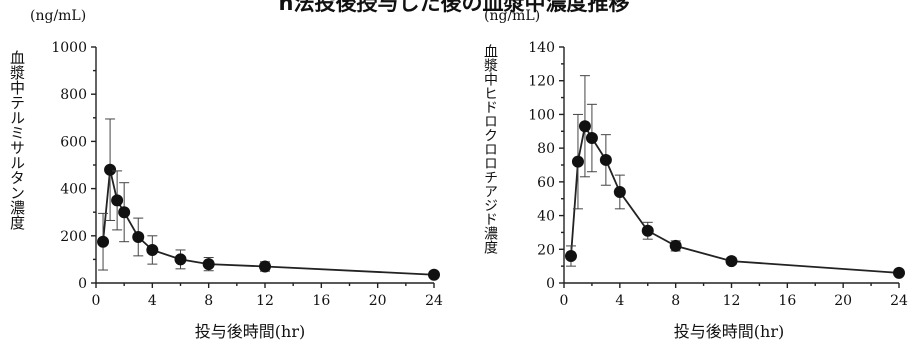 The width and height of the screenshot is (908, 343). Describe the element at coordinates (546, 149) in the screenshot. I see `y-tick-label: 80` at that location.